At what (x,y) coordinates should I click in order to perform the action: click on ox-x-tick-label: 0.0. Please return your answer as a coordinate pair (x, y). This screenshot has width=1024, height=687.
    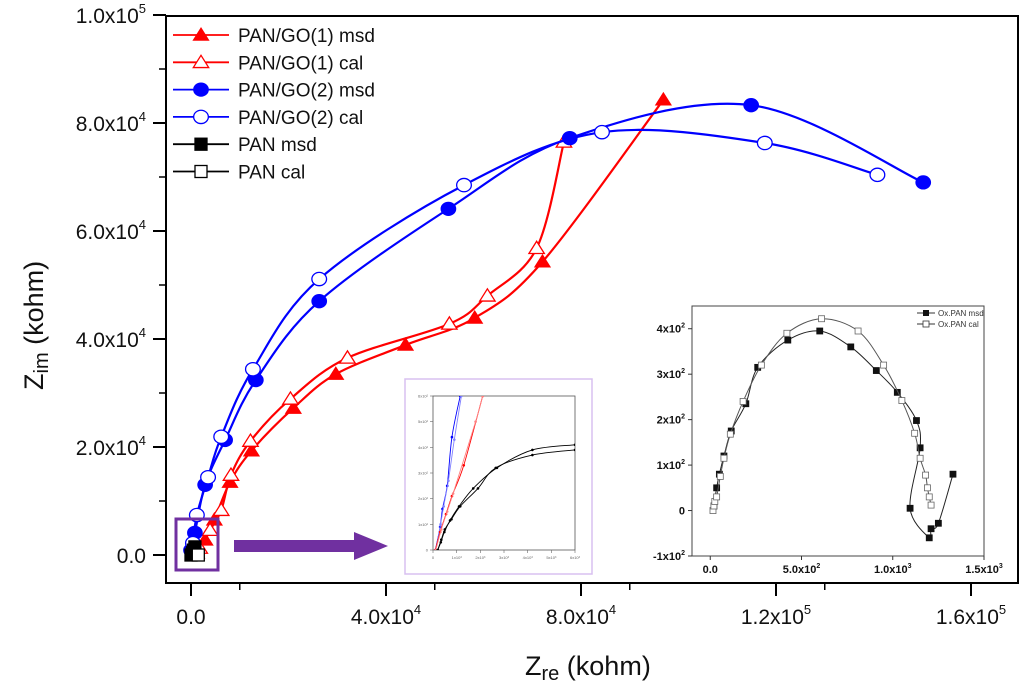
    Looking at the image, I should click on (710, 570).